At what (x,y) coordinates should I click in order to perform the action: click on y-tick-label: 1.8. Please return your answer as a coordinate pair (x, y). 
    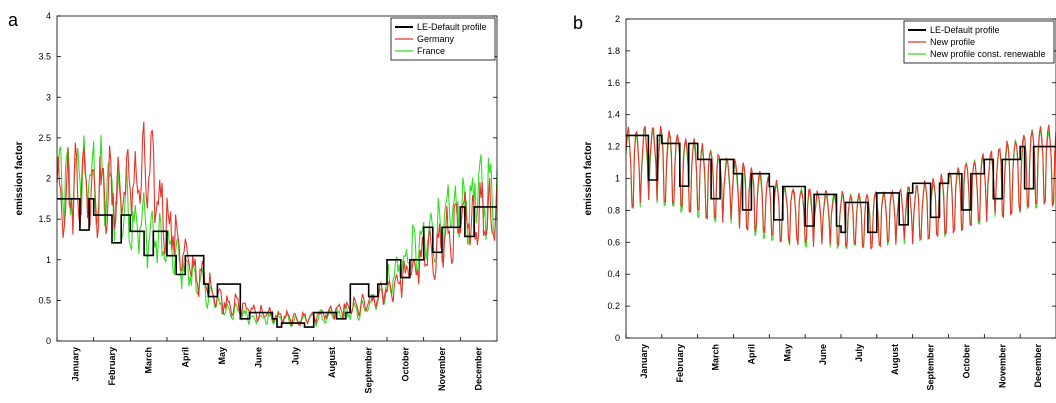
    Looking at the image, I should click on (613, 51).